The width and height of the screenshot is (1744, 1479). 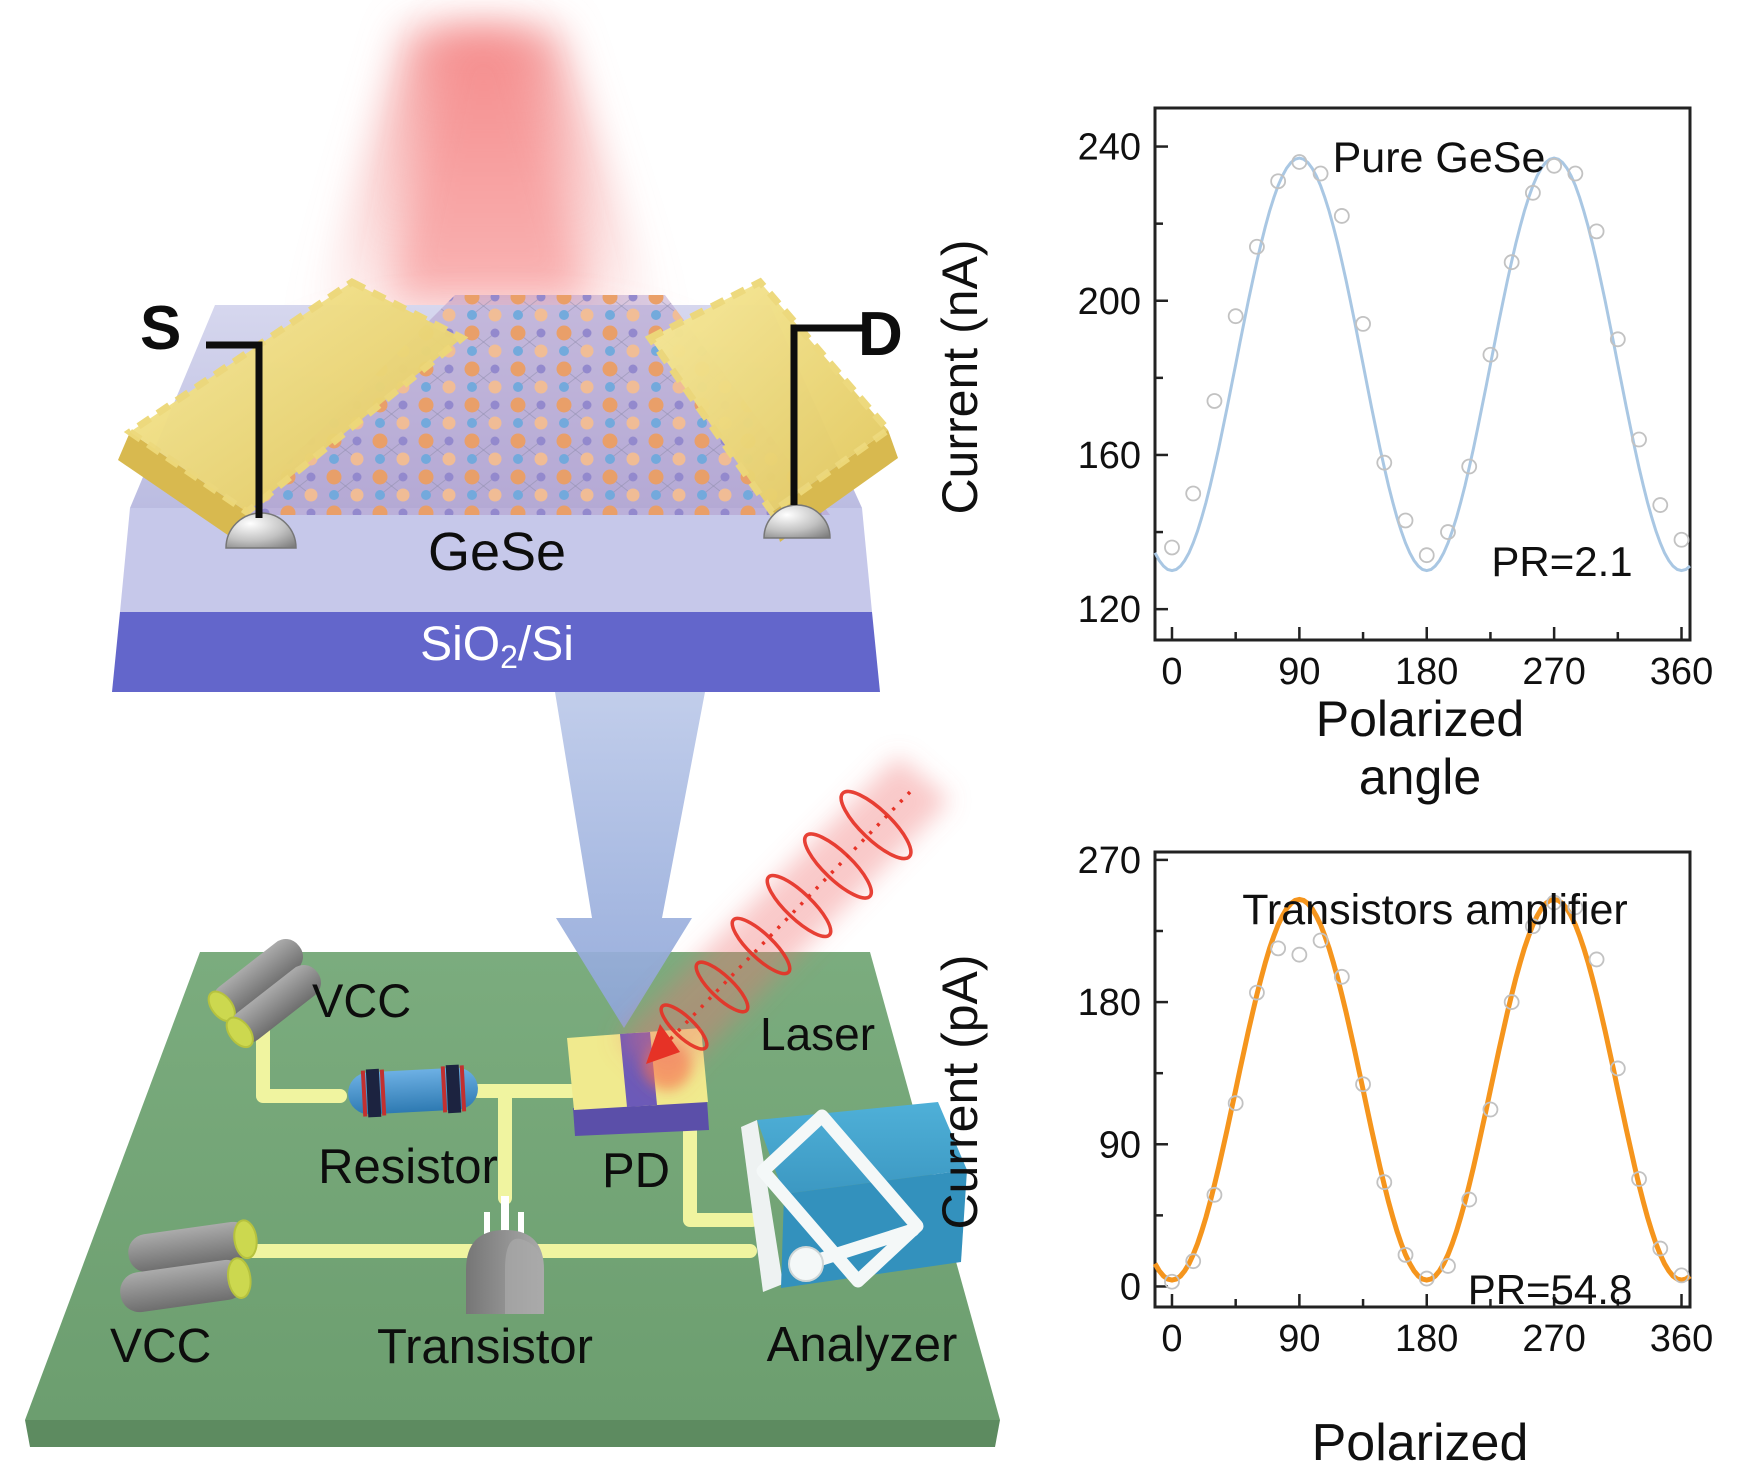 What do you see at coordinates (630, 860) in the screenshot?
I see `down-arrow-icon` at bounding box center [630, 860].